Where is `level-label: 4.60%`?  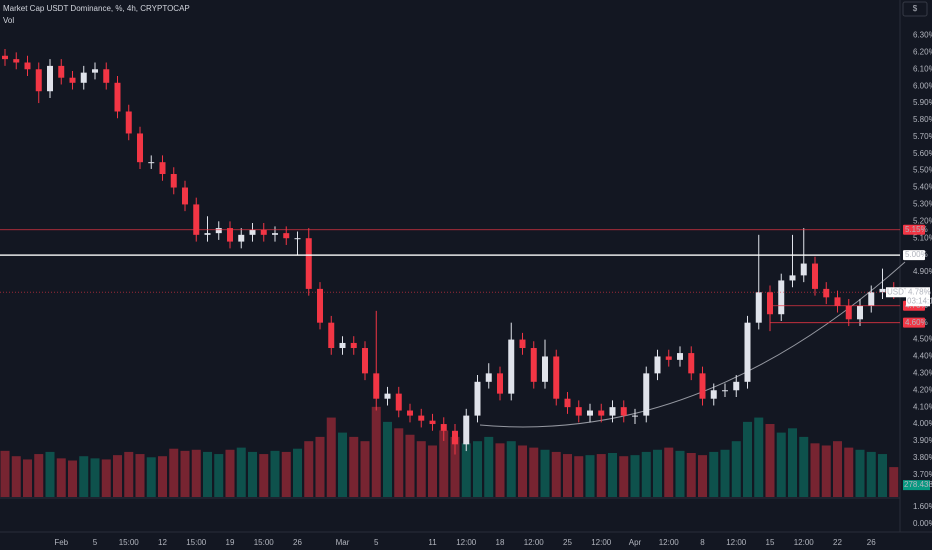
level-label: 4.60% is located at coordinates (916, 322).